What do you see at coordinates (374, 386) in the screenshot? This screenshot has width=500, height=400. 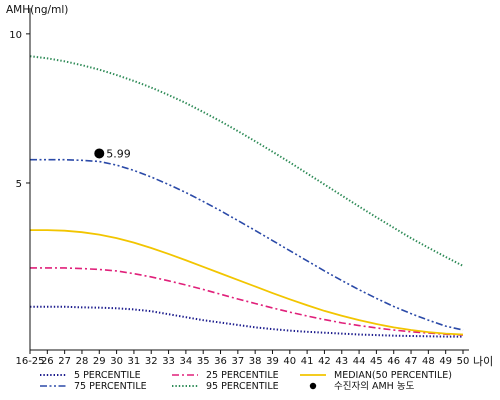 I see `legend-label-5: 수진자의 AMH 농도` at bounding box center [374, 386].